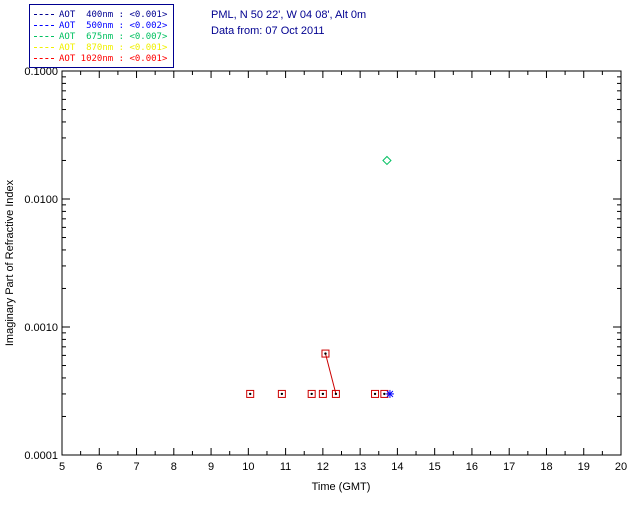  I want to click on x-tick-label: 16, so click(472, 467).